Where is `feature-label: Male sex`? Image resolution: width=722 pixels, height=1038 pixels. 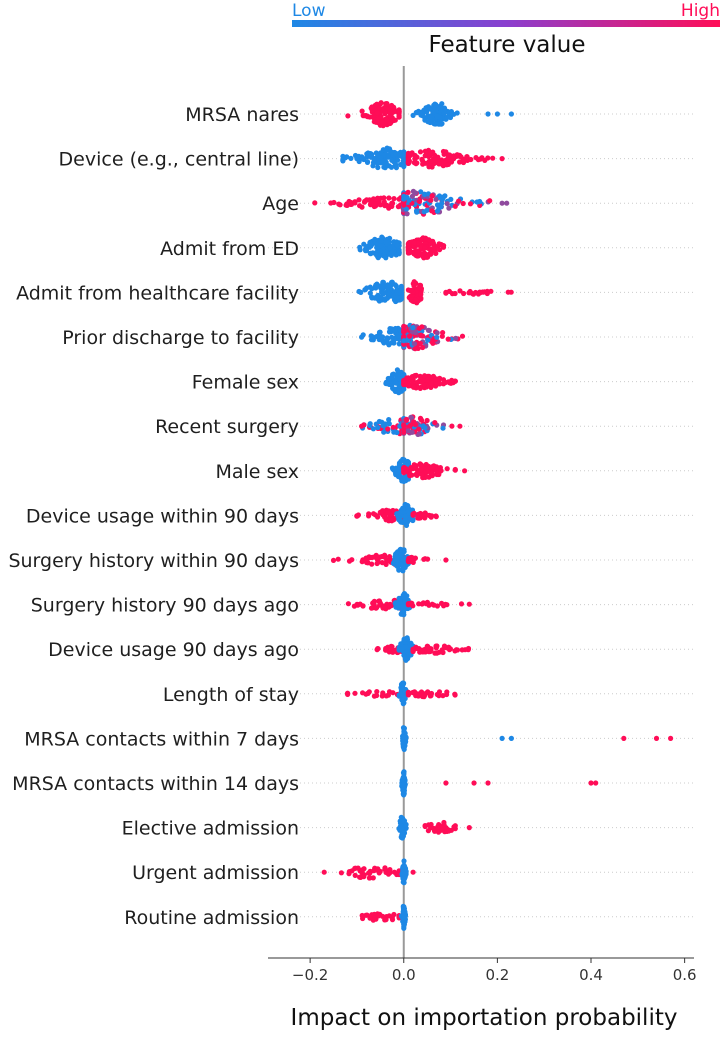
feature-label: Male sex is located at coordinates (257, 472).